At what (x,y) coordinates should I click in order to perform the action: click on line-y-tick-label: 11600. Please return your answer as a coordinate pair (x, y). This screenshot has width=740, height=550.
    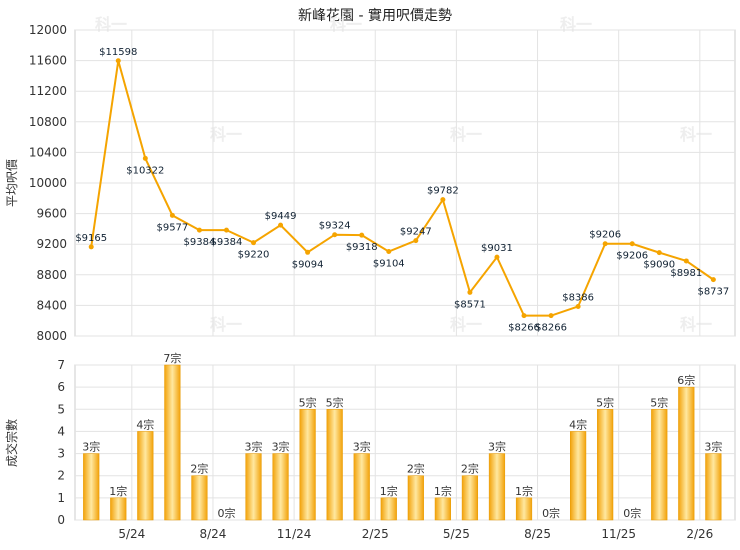
    Looking at the image, I should click on (48, 61).